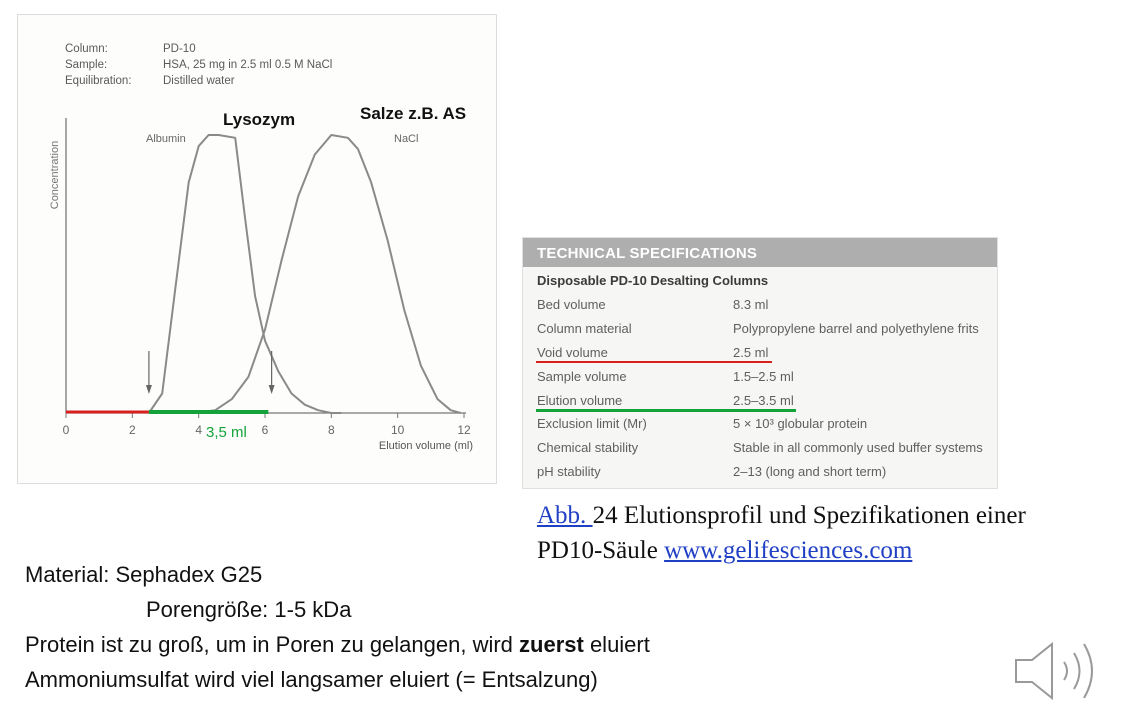 This screenshot has width=1135, height=719. What do you see at coordinates (249, 609) in the screenshot?
I see `note-pore-size: Porengröße: 1-5 kDa` at bounding box center [249, 609].